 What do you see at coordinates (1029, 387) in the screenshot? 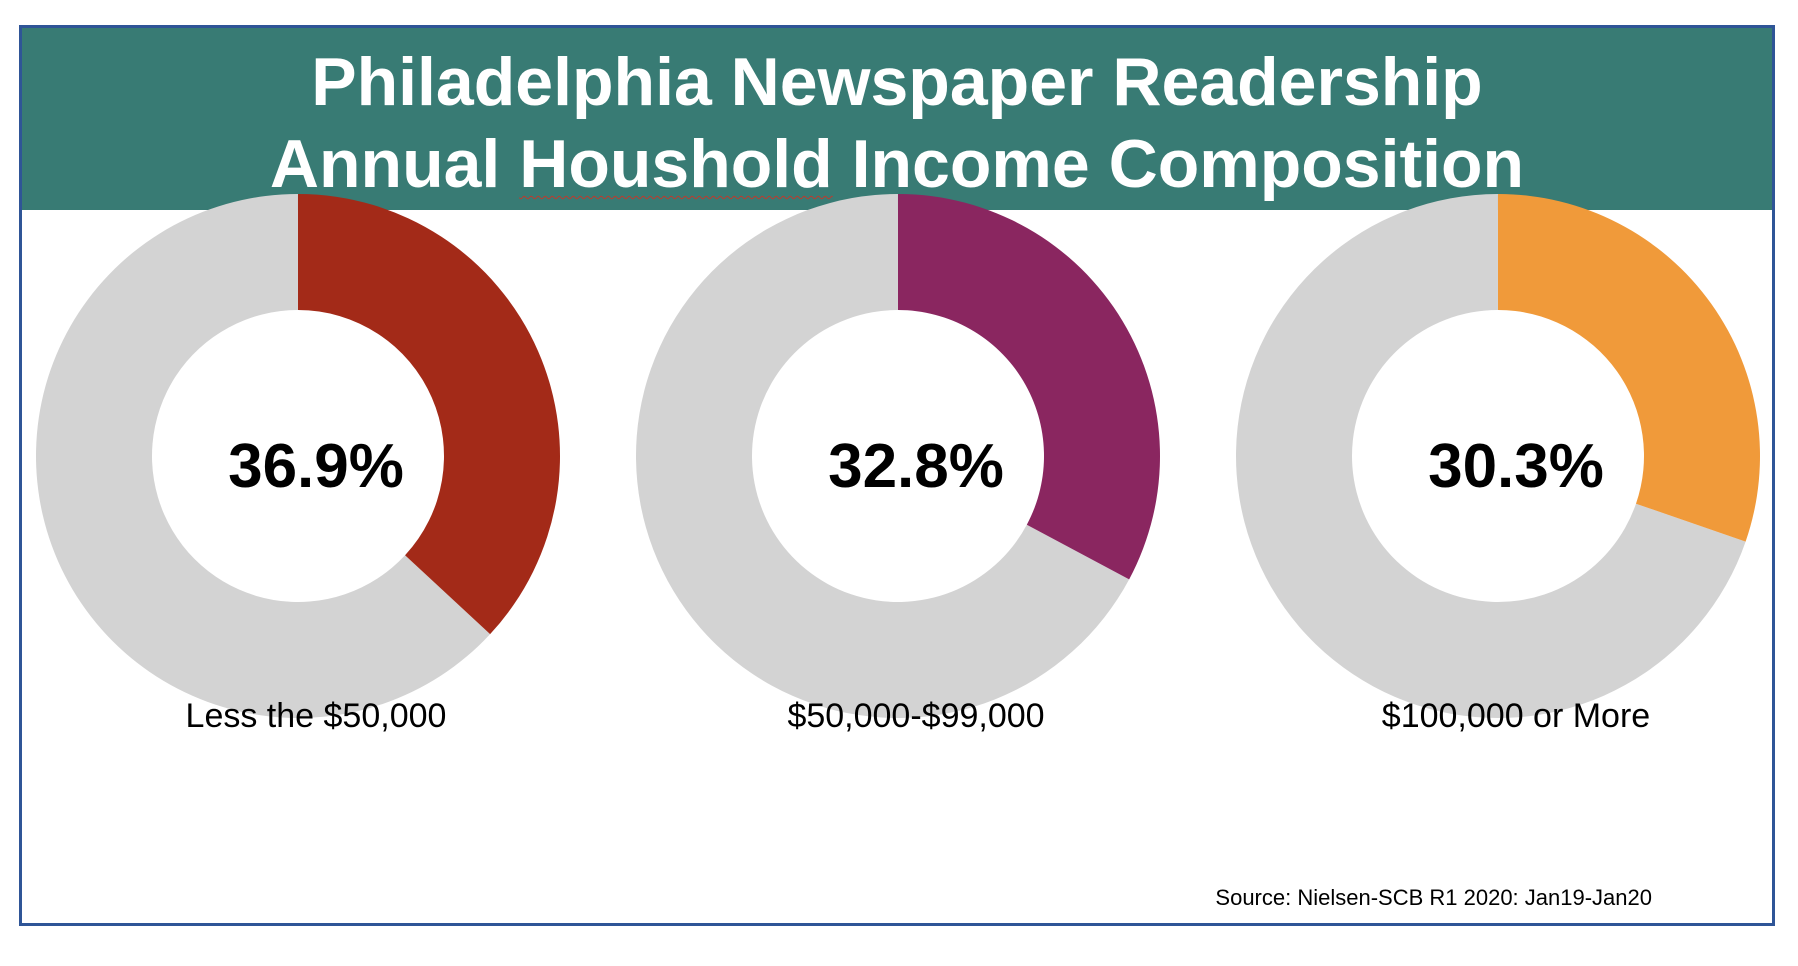
I see `donut-2-value-slice` at bounding box center [1029, 387].